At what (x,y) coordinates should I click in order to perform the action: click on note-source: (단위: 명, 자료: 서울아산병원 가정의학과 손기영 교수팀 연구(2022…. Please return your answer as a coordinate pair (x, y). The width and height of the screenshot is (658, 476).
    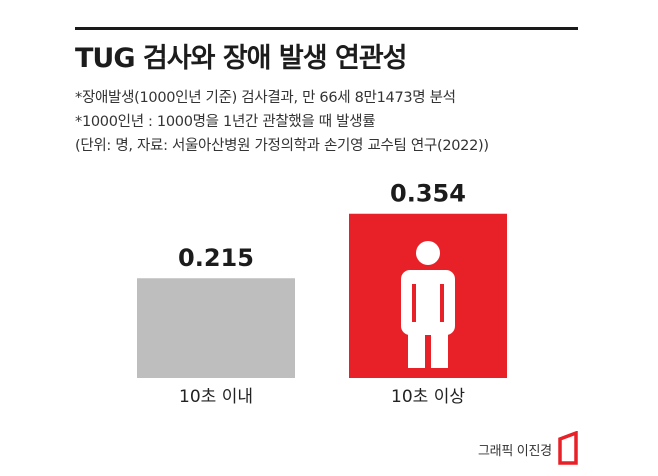
    Looking at the image, I should click on (282, 146).